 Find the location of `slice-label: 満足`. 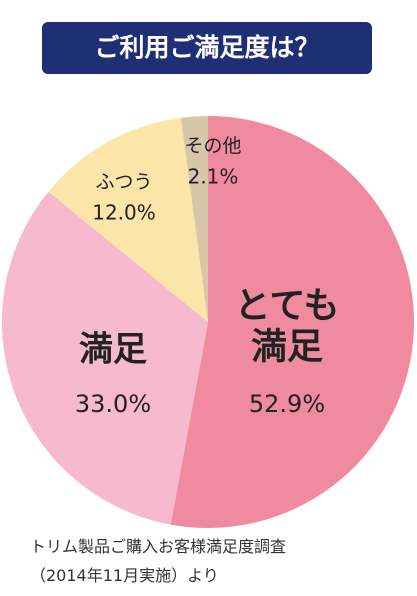

slice-label: 満足 is located at coordinates (112, 349).